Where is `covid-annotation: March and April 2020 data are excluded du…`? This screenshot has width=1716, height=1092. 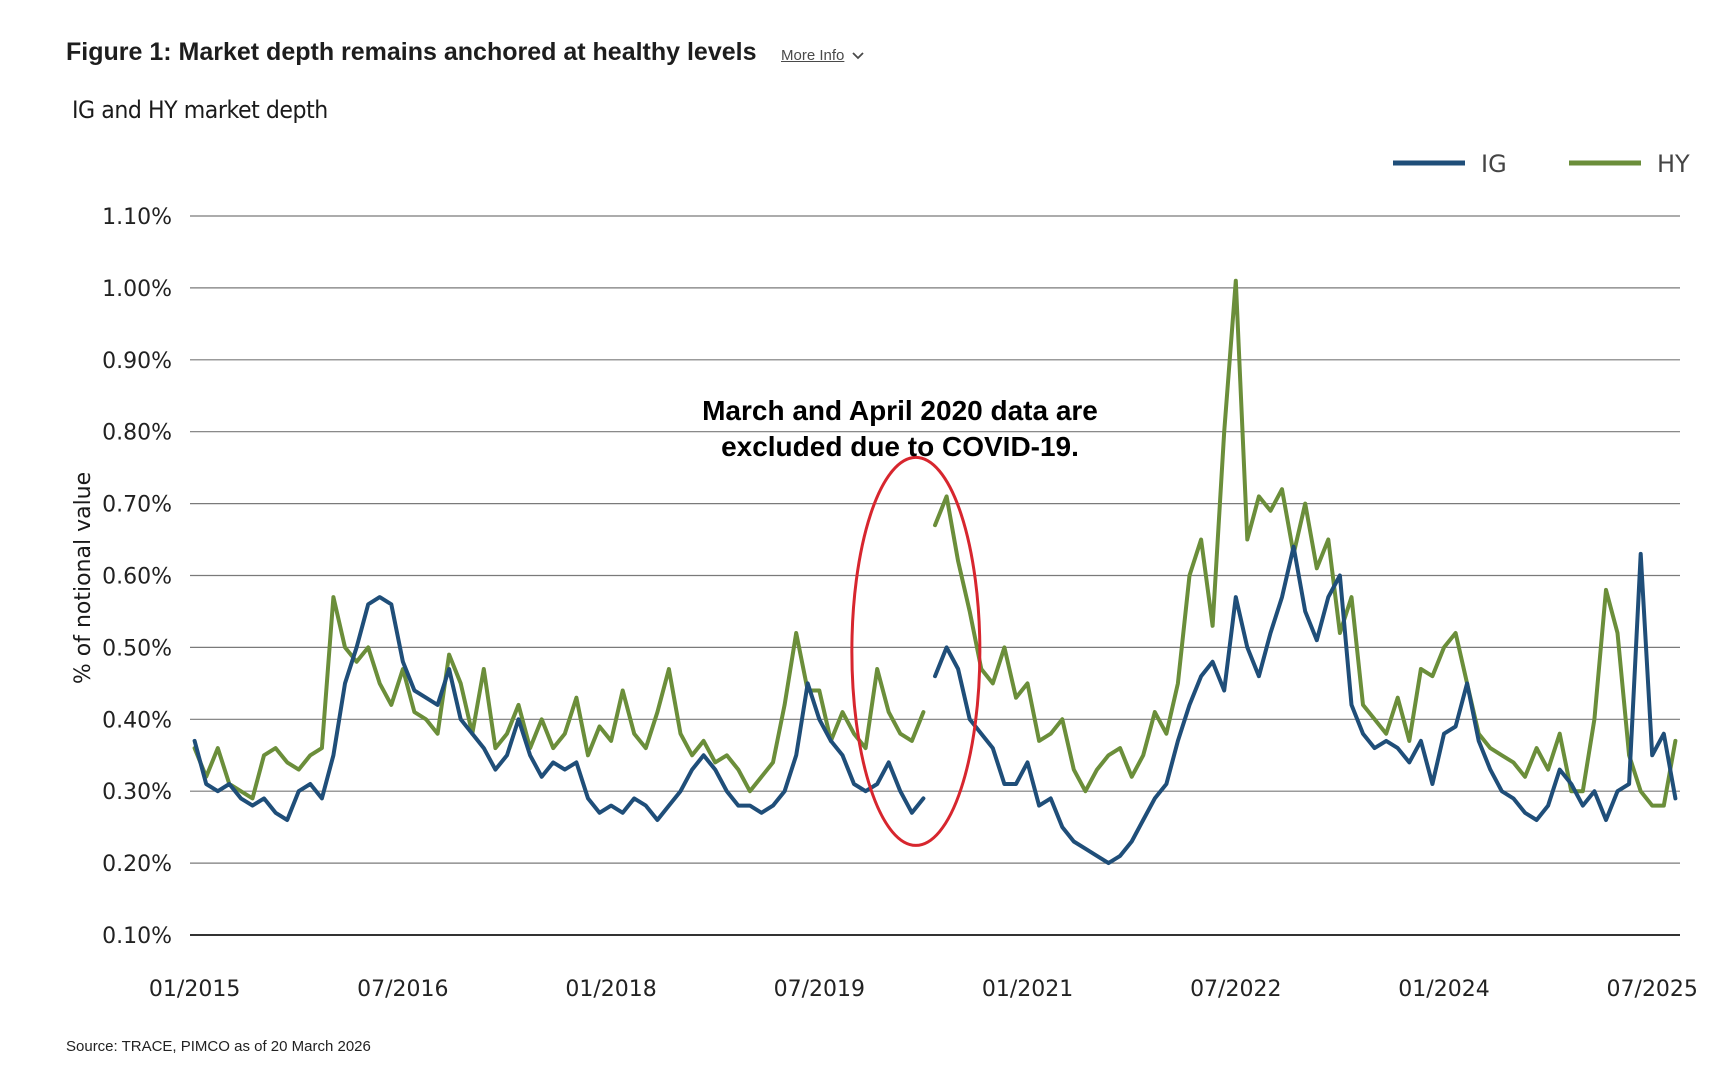
covid-annotation: March and April 2020 data are excluded du… is located at coordinates (900, 621).